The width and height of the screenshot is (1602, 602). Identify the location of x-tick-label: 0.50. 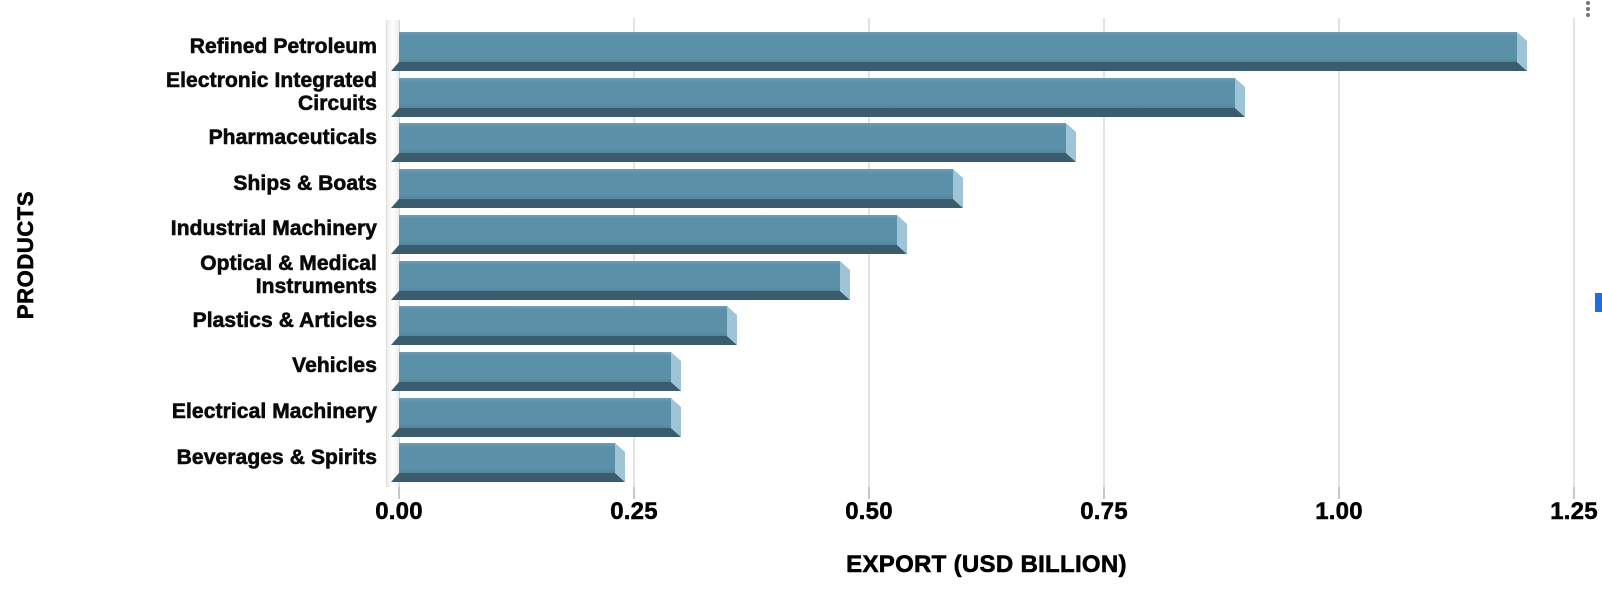
(869, 512).